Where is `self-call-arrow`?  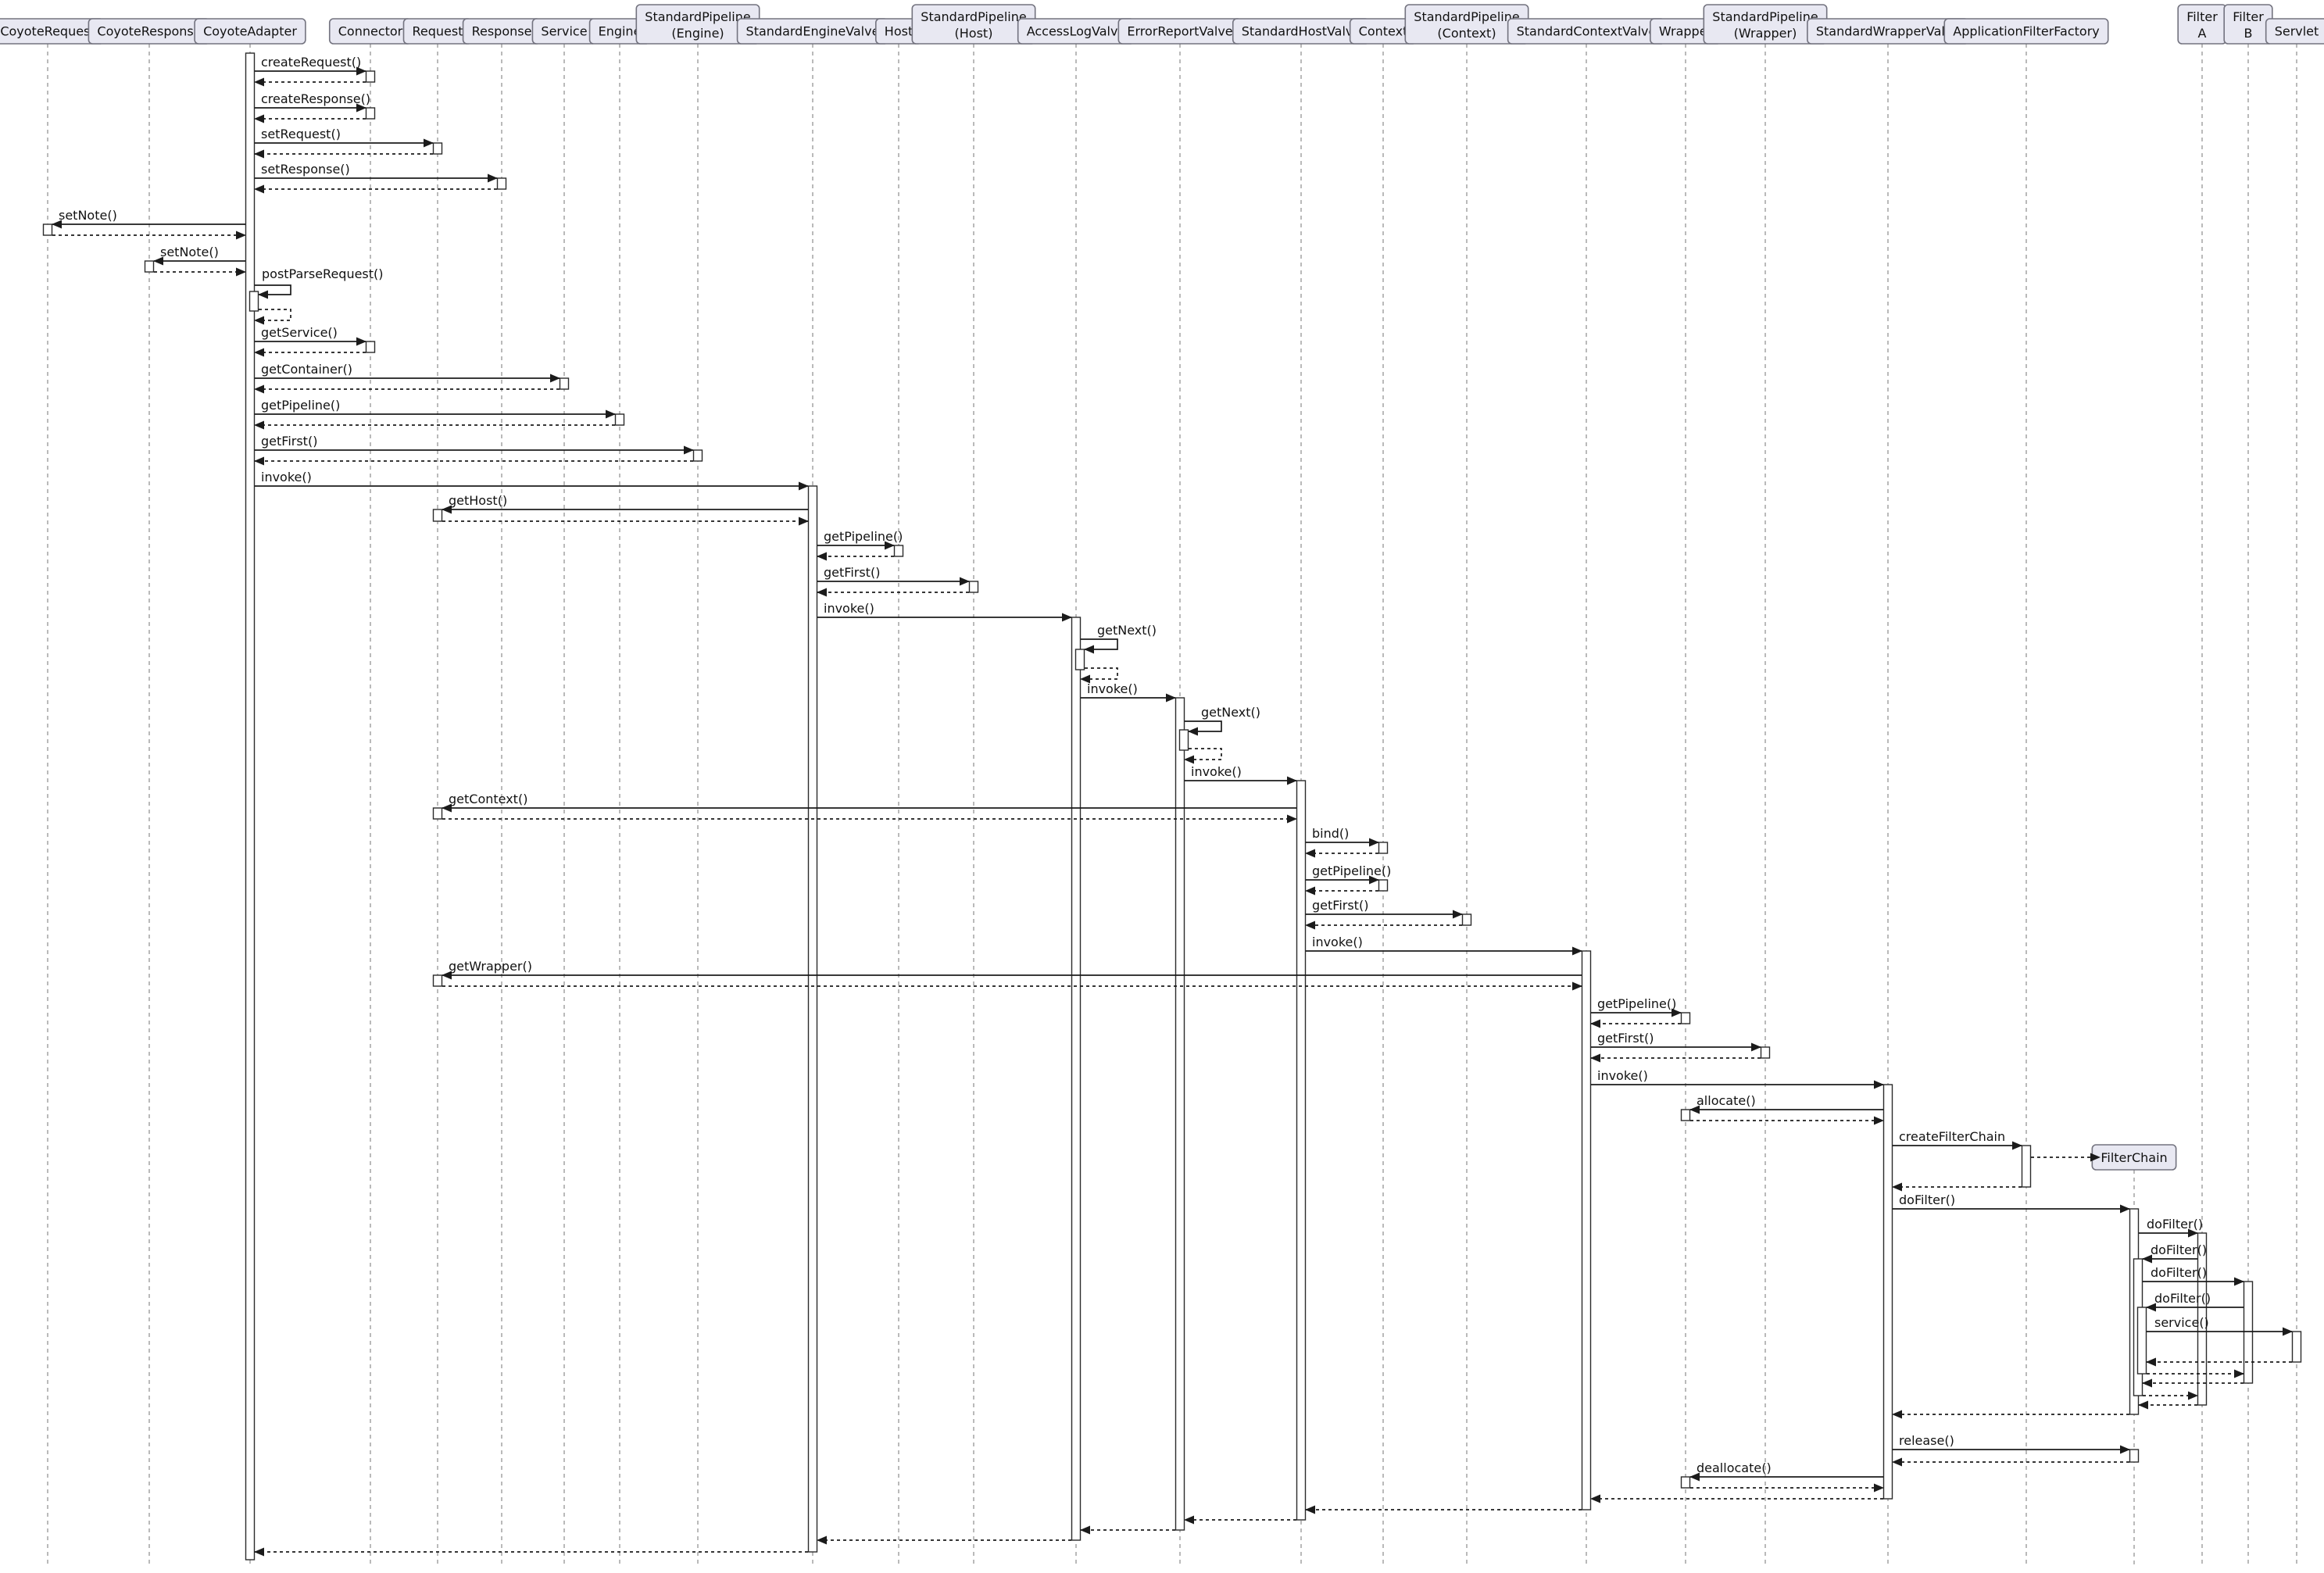
self-call-arrow is located at coordinates (1099, 646).